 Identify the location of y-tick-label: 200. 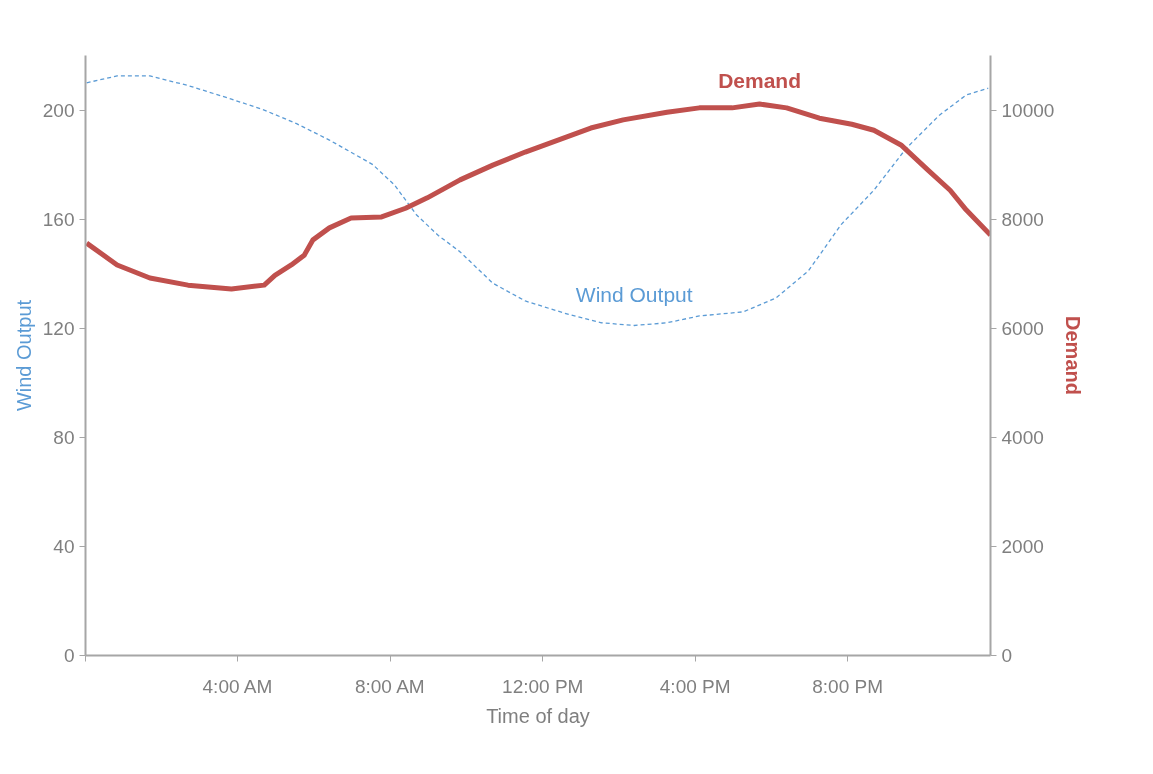
(58, 110).